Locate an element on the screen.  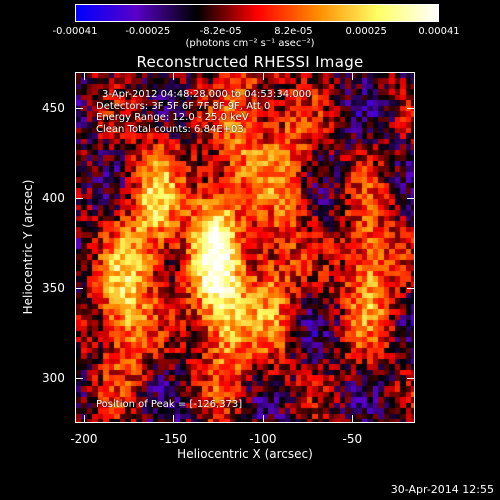
energy-range: Energy Range: 12.0 - 25.0 keV is located at coordinates (172, 117).